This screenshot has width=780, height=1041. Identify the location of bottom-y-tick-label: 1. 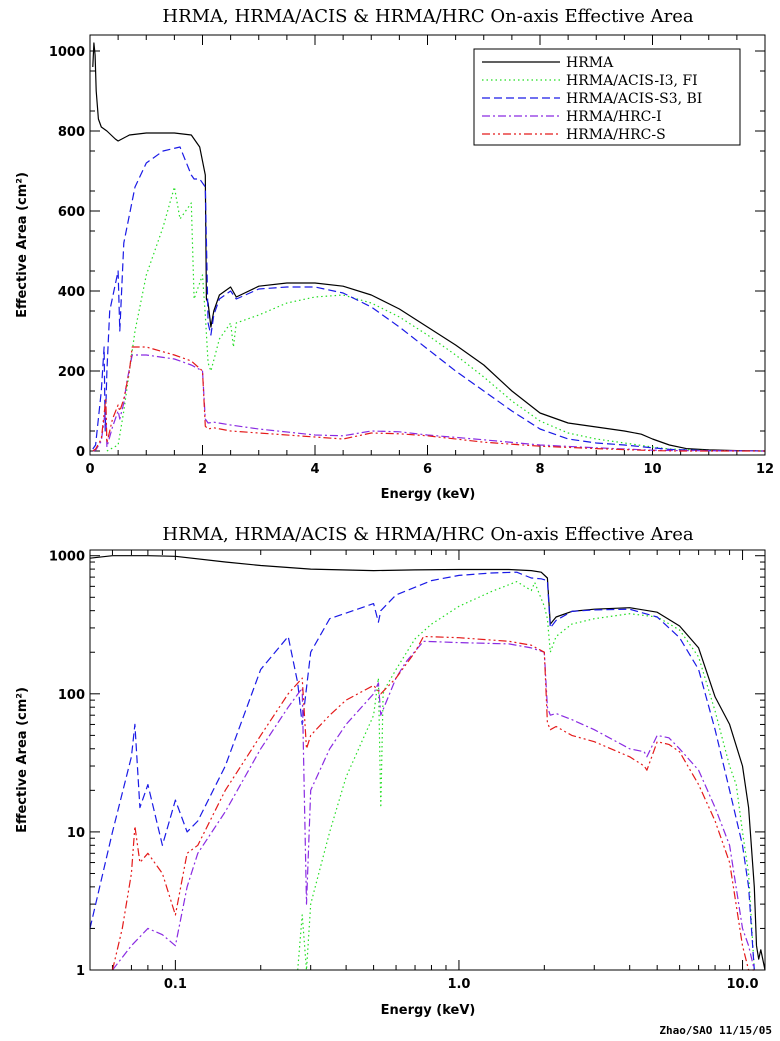
(80, 971).